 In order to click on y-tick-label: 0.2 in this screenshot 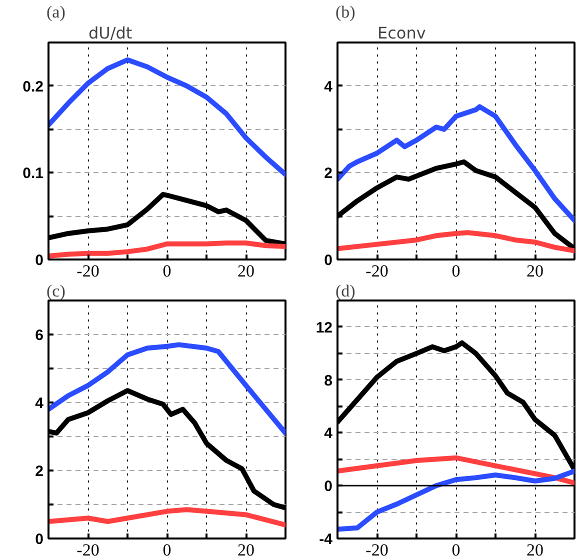, I will do `click(33, 87)`.